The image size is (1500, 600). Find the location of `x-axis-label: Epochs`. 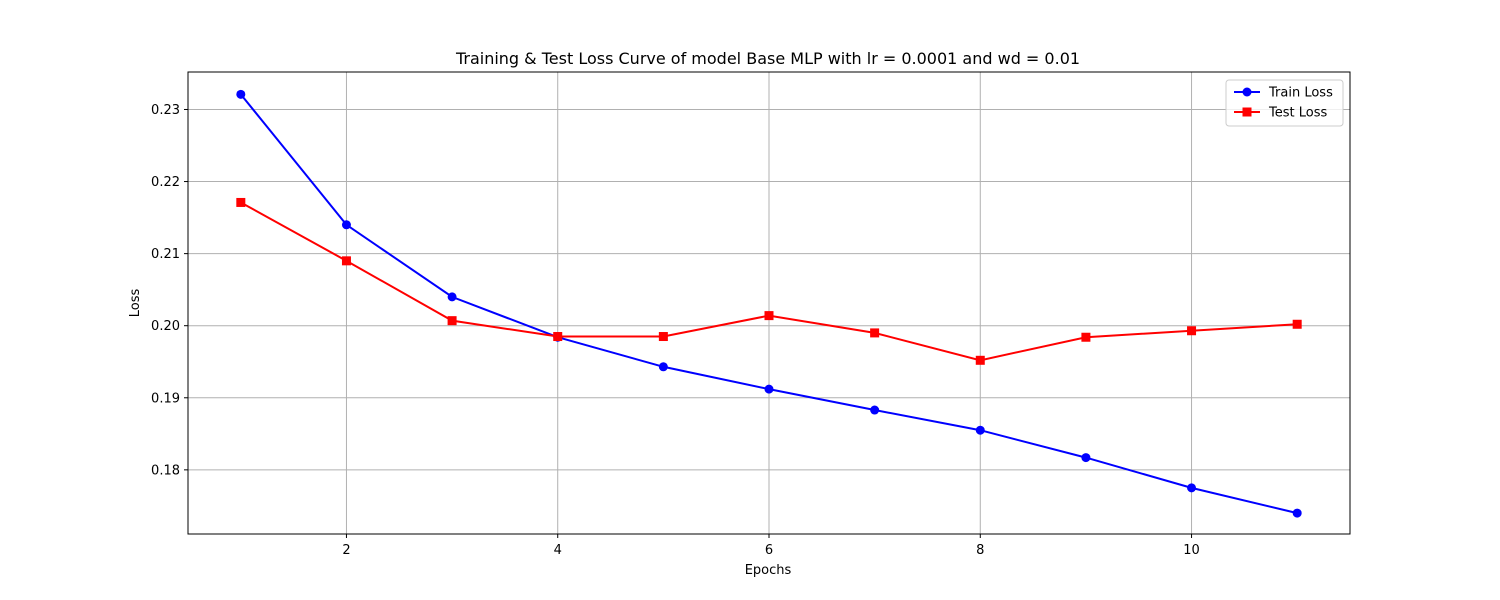

x-axis-label: Epochs is located at coordinates (768, 570).